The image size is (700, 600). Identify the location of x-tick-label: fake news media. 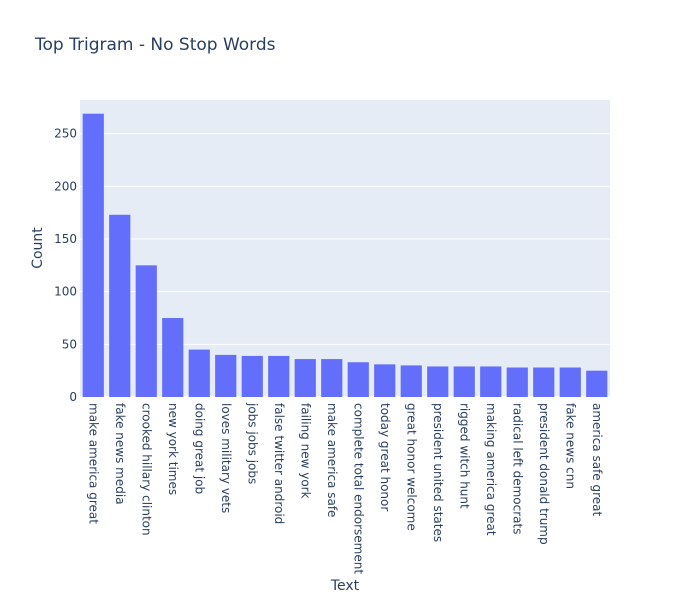
(120, 454).